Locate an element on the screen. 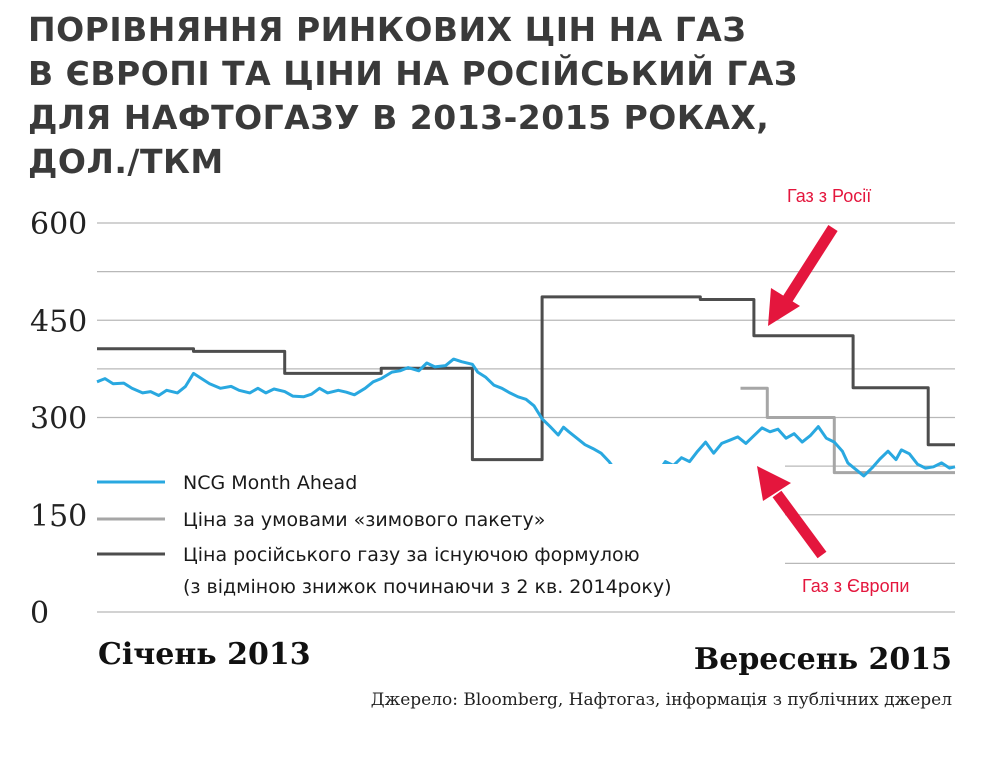 The image size is (1000, 768). y-tick-label: 450 is located at coordinates (58, 321).